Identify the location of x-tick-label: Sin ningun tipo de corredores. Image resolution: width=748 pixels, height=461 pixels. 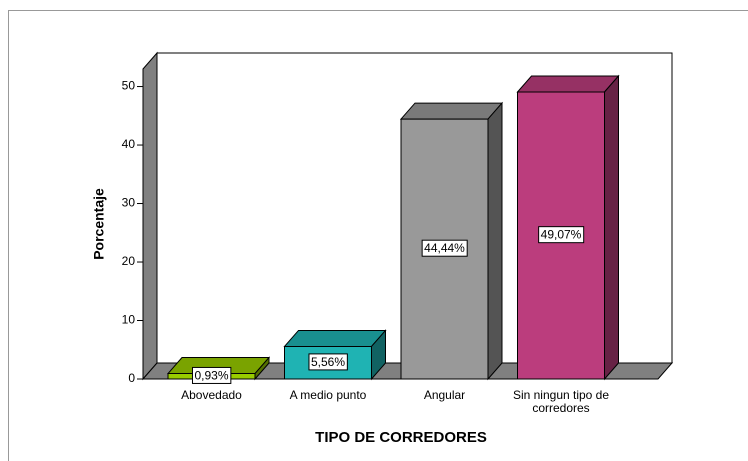
(561, 401).